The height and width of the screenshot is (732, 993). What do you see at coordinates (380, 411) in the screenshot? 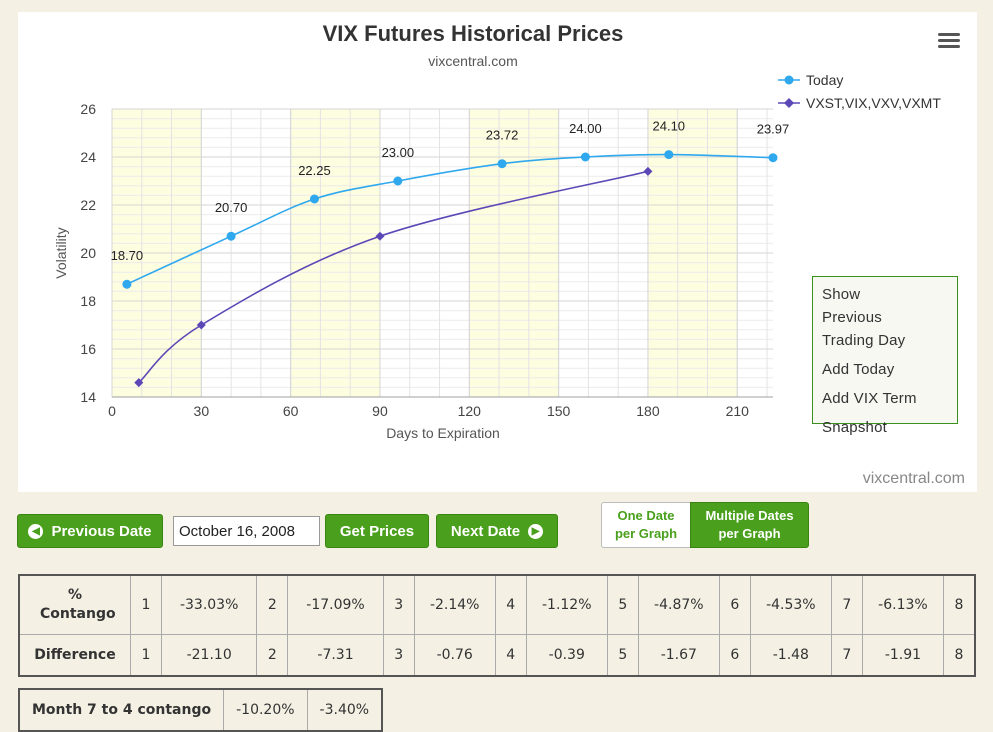
I see `x-tick-label: 90` at bounding box center [380, 411].